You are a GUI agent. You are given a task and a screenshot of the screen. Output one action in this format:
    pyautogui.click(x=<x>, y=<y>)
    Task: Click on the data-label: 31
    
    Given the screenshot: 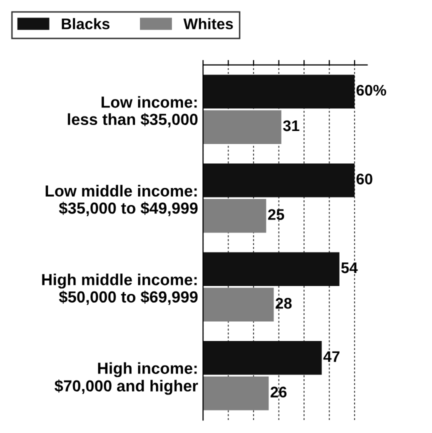 What is the action you would take?
    pyautogui.click(x=291, y=126)
    